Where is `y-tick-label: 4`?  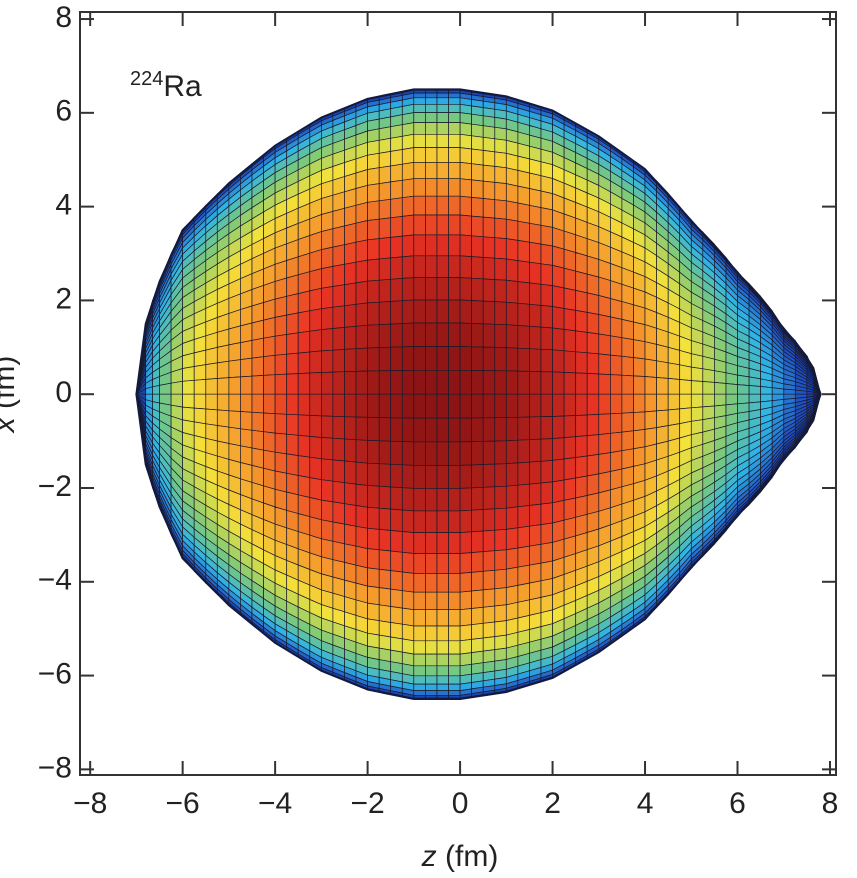 y-tick-label: 4 is located at coordinates (63, 205).